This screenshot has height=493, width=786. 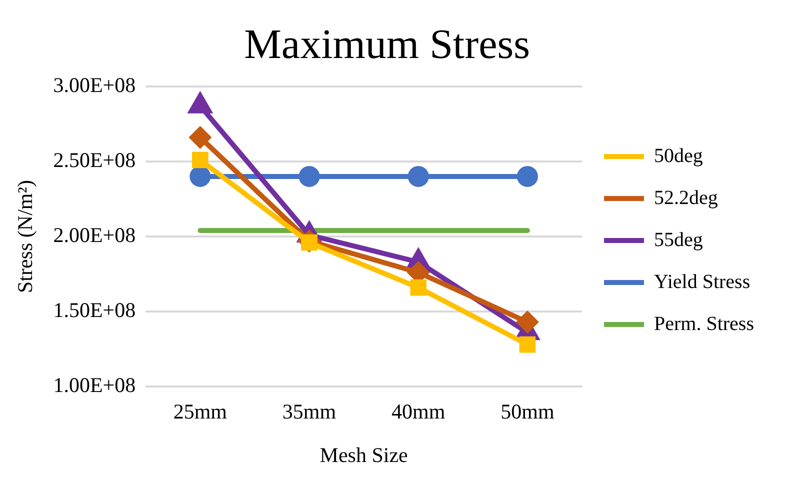 What do you see at coordinates (686, 197) in the screenshot?
I see `legend-label: 52.2deg` at bounding box center [686, 197].